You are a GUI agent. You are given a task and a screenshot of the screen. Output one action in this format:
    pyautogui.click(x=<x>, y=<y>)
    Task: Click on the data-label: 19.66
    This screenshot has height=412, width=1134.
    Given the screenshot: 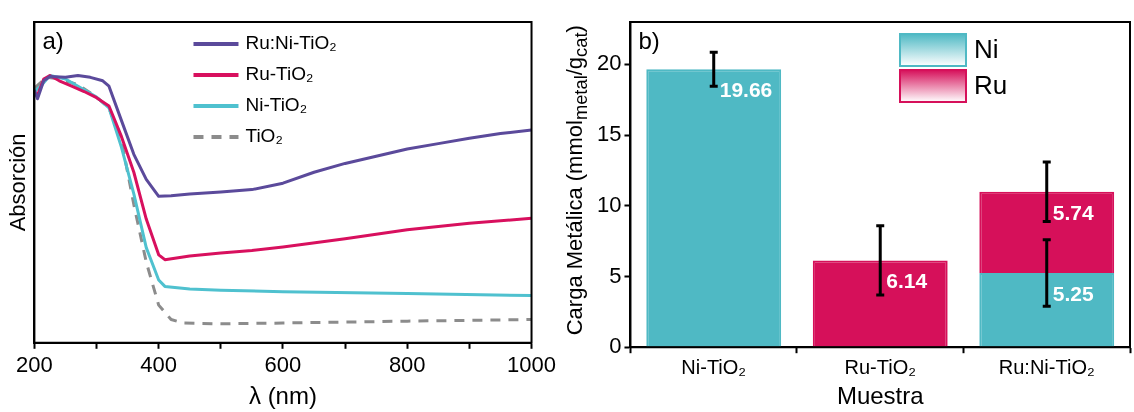 What is the action you would take?
    pyautogui.click(x=746, y=90)
    